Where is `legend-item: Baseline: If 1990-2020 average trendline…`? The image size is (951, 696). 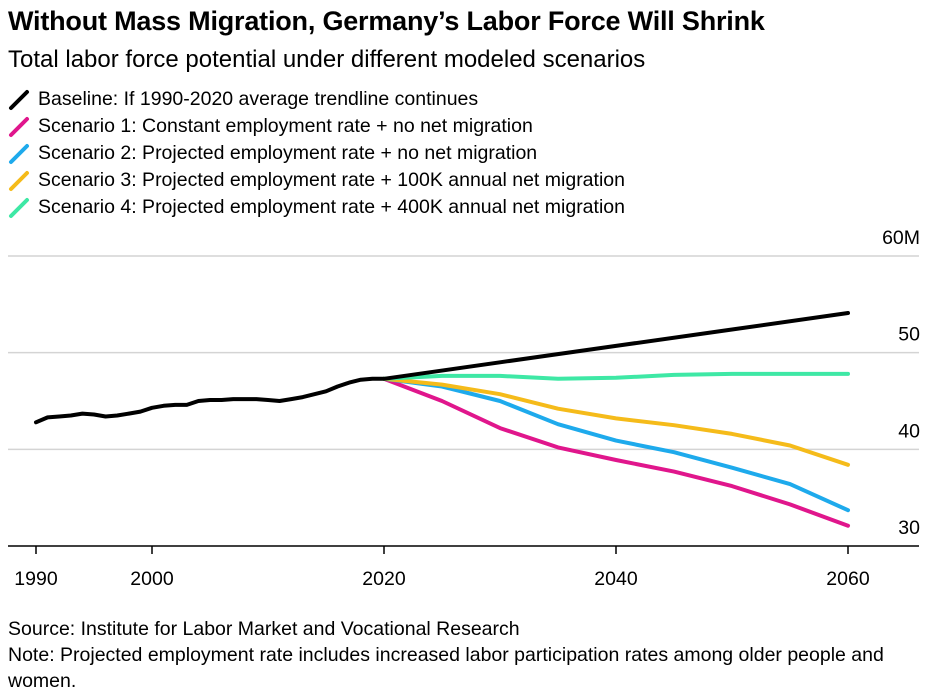
legend-item: Baseline: If 1990-2020 average trendline… is located at coordinates (316, 99).